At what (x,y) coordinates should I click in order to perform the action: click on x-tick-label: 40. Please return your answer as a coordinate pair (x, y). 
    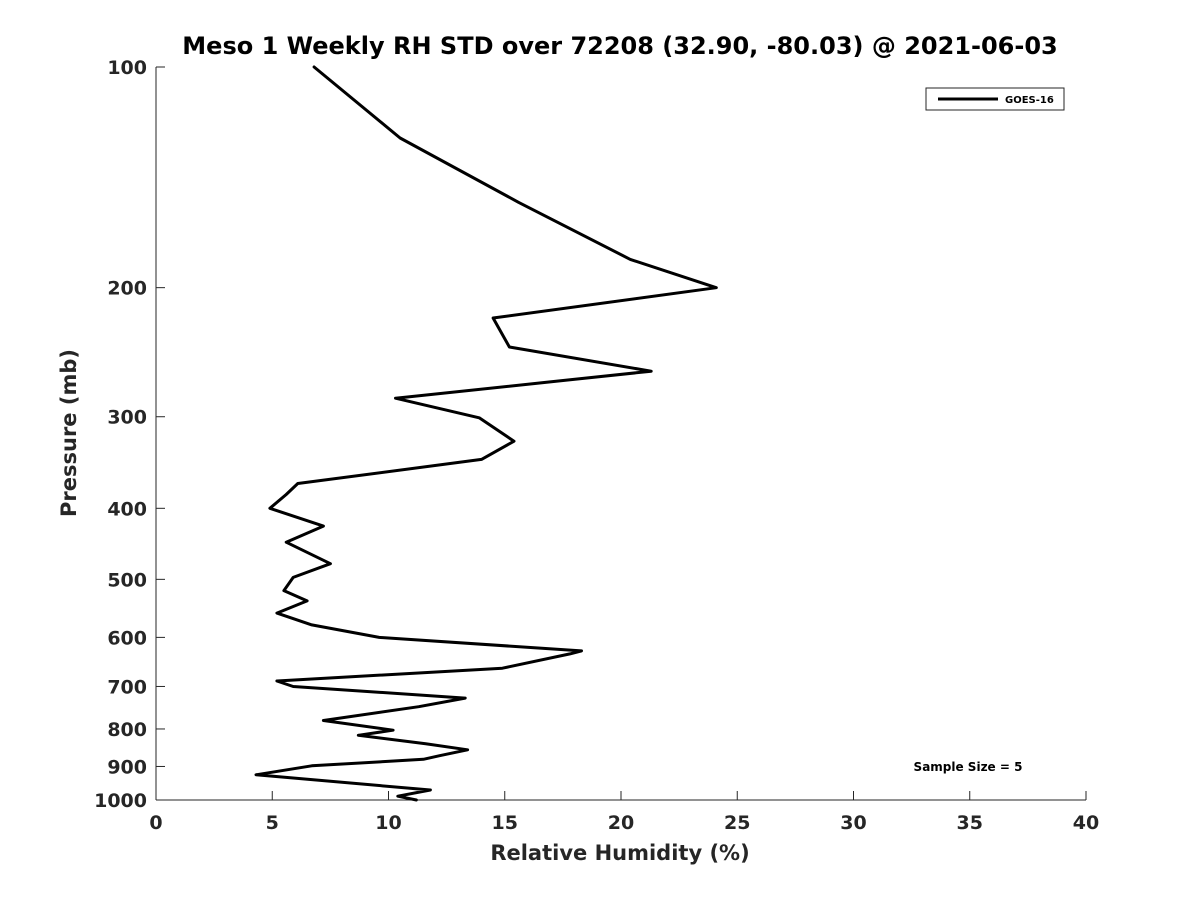
    Looking at the image, I should click on (1086, 823).